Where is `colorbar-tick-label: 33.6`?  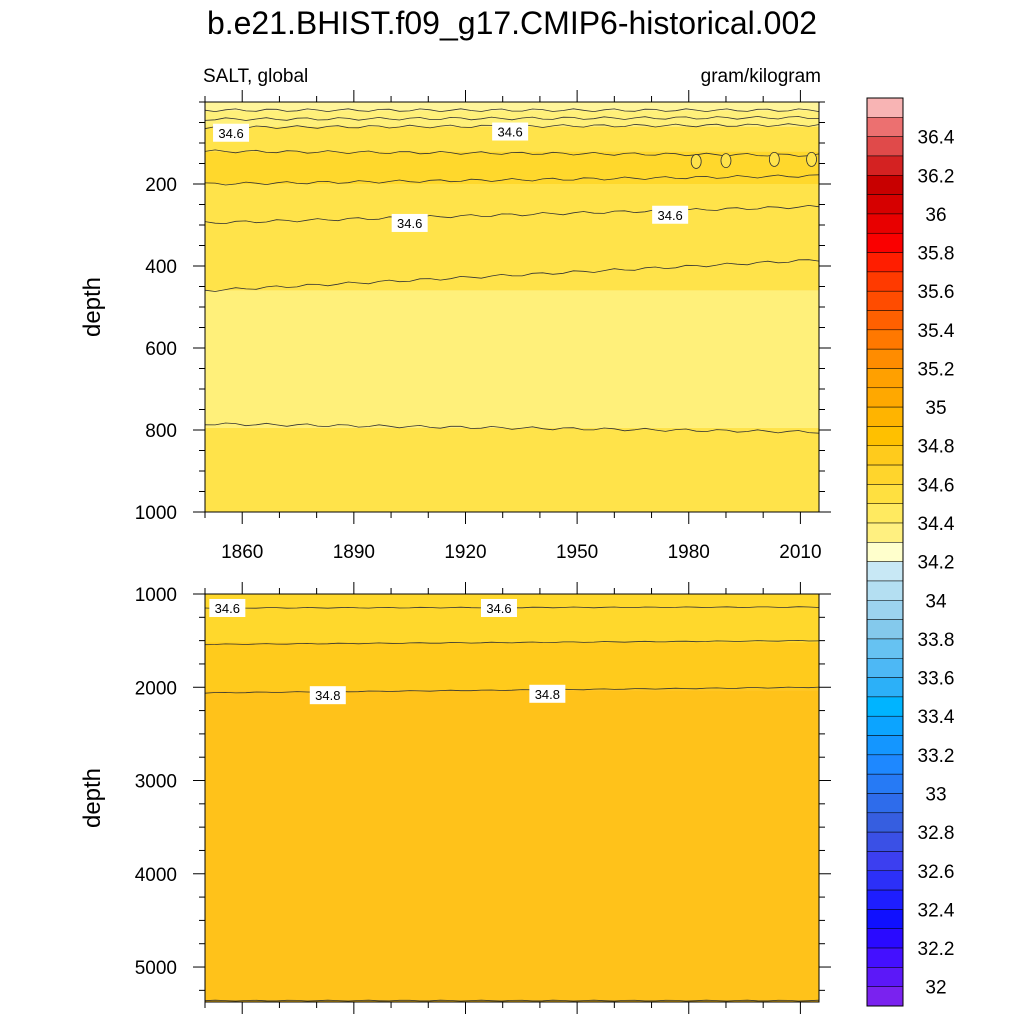
colorbar-tick-label: 33.6 is located at coordinates (936, 679).